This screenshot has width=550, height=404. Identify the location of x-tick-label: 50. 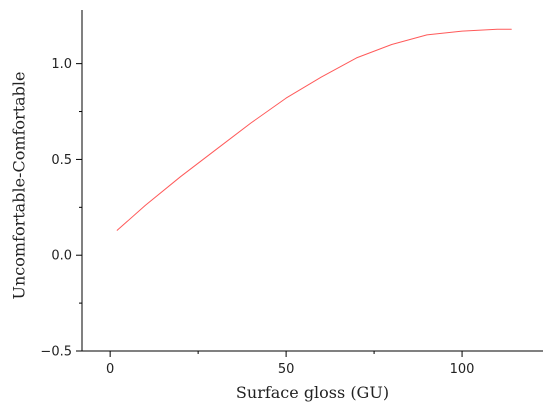
(286, 369).